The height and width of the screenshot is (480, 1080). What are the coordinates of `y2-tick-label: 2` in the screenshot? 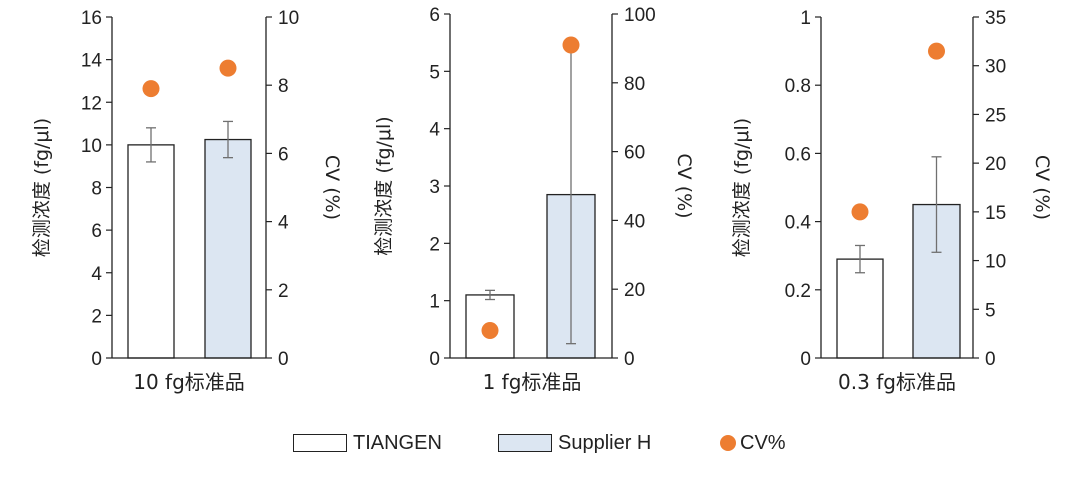 It's located at (283, 291).